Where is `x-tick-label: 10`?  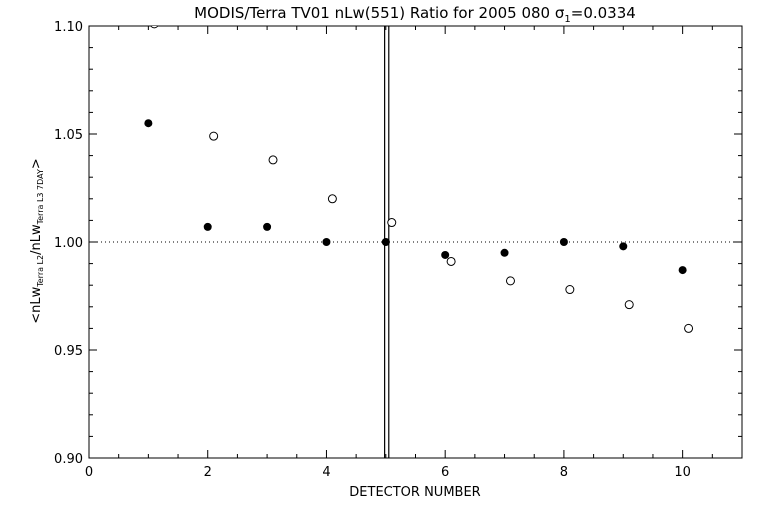
x-tick-label: 10 is located at coordinates (682, 472).